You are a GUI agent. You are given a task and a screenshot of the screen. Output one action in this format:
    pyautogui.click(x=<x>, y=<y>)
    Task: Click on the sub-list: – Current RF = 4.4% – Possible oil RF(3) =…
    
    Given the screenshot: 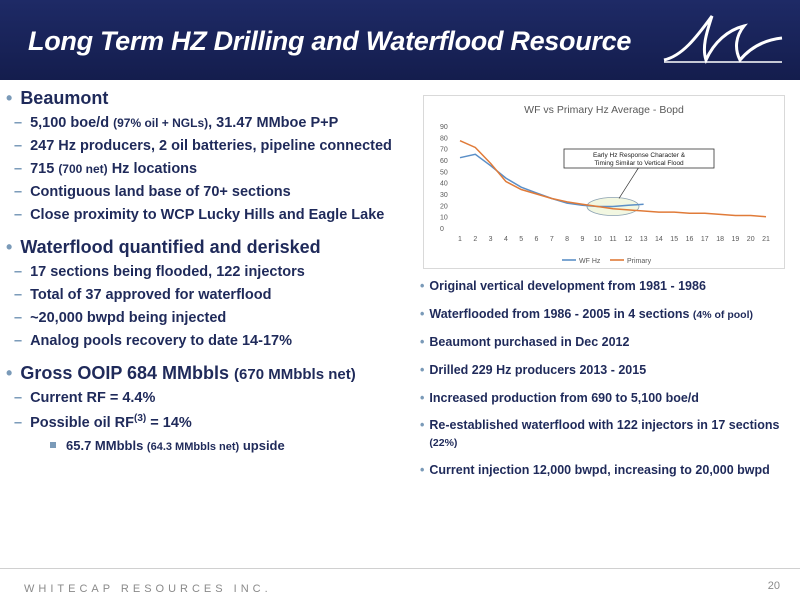 What is the action you would take?
    pyautogui.click(x=211, y=410)
    